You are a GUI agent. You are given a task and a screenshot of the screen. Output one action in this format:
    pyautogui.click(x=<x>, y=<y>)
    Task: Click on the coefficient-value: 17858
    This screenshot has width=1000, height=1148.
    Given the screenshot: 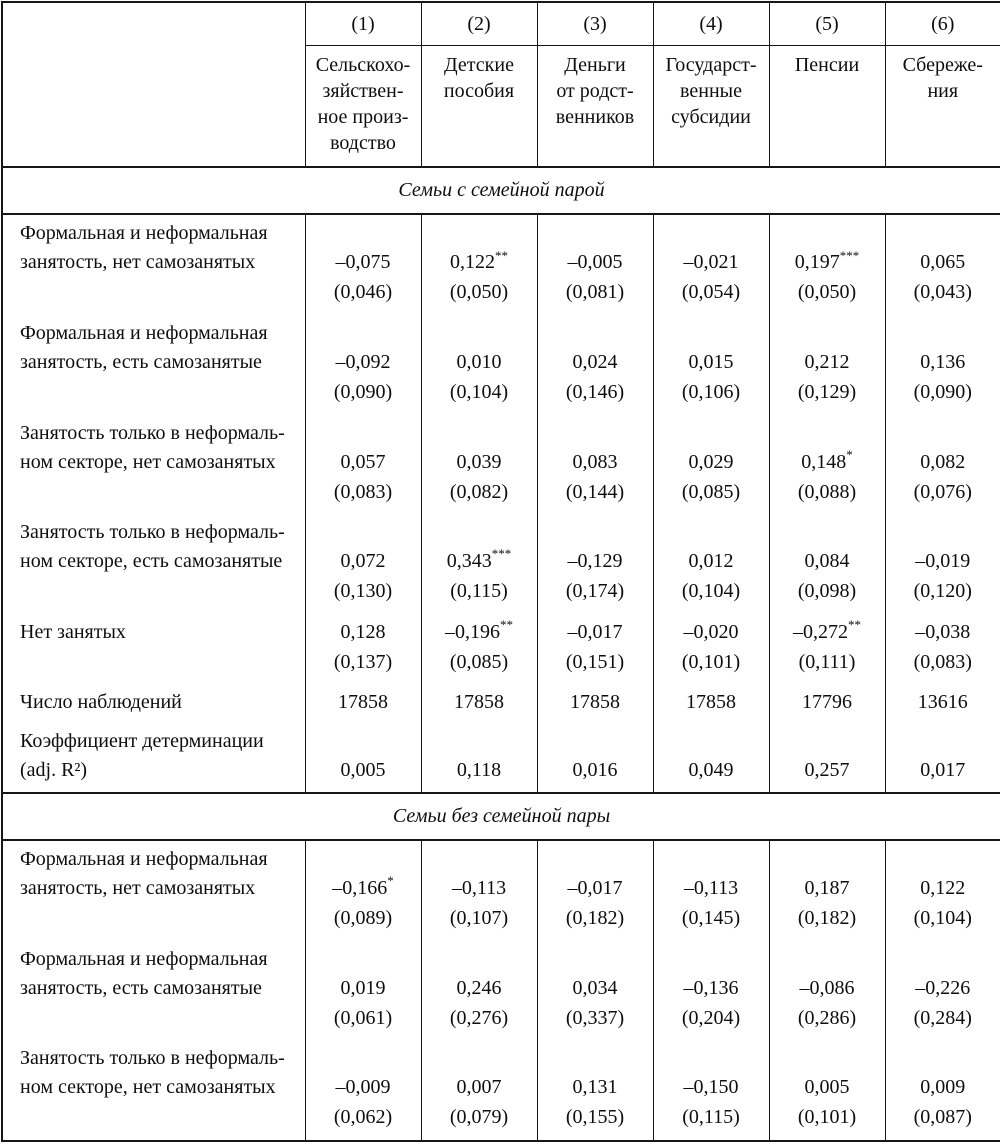 What is the action you would take?
    pyautogui.click(x=363, y=702)
    